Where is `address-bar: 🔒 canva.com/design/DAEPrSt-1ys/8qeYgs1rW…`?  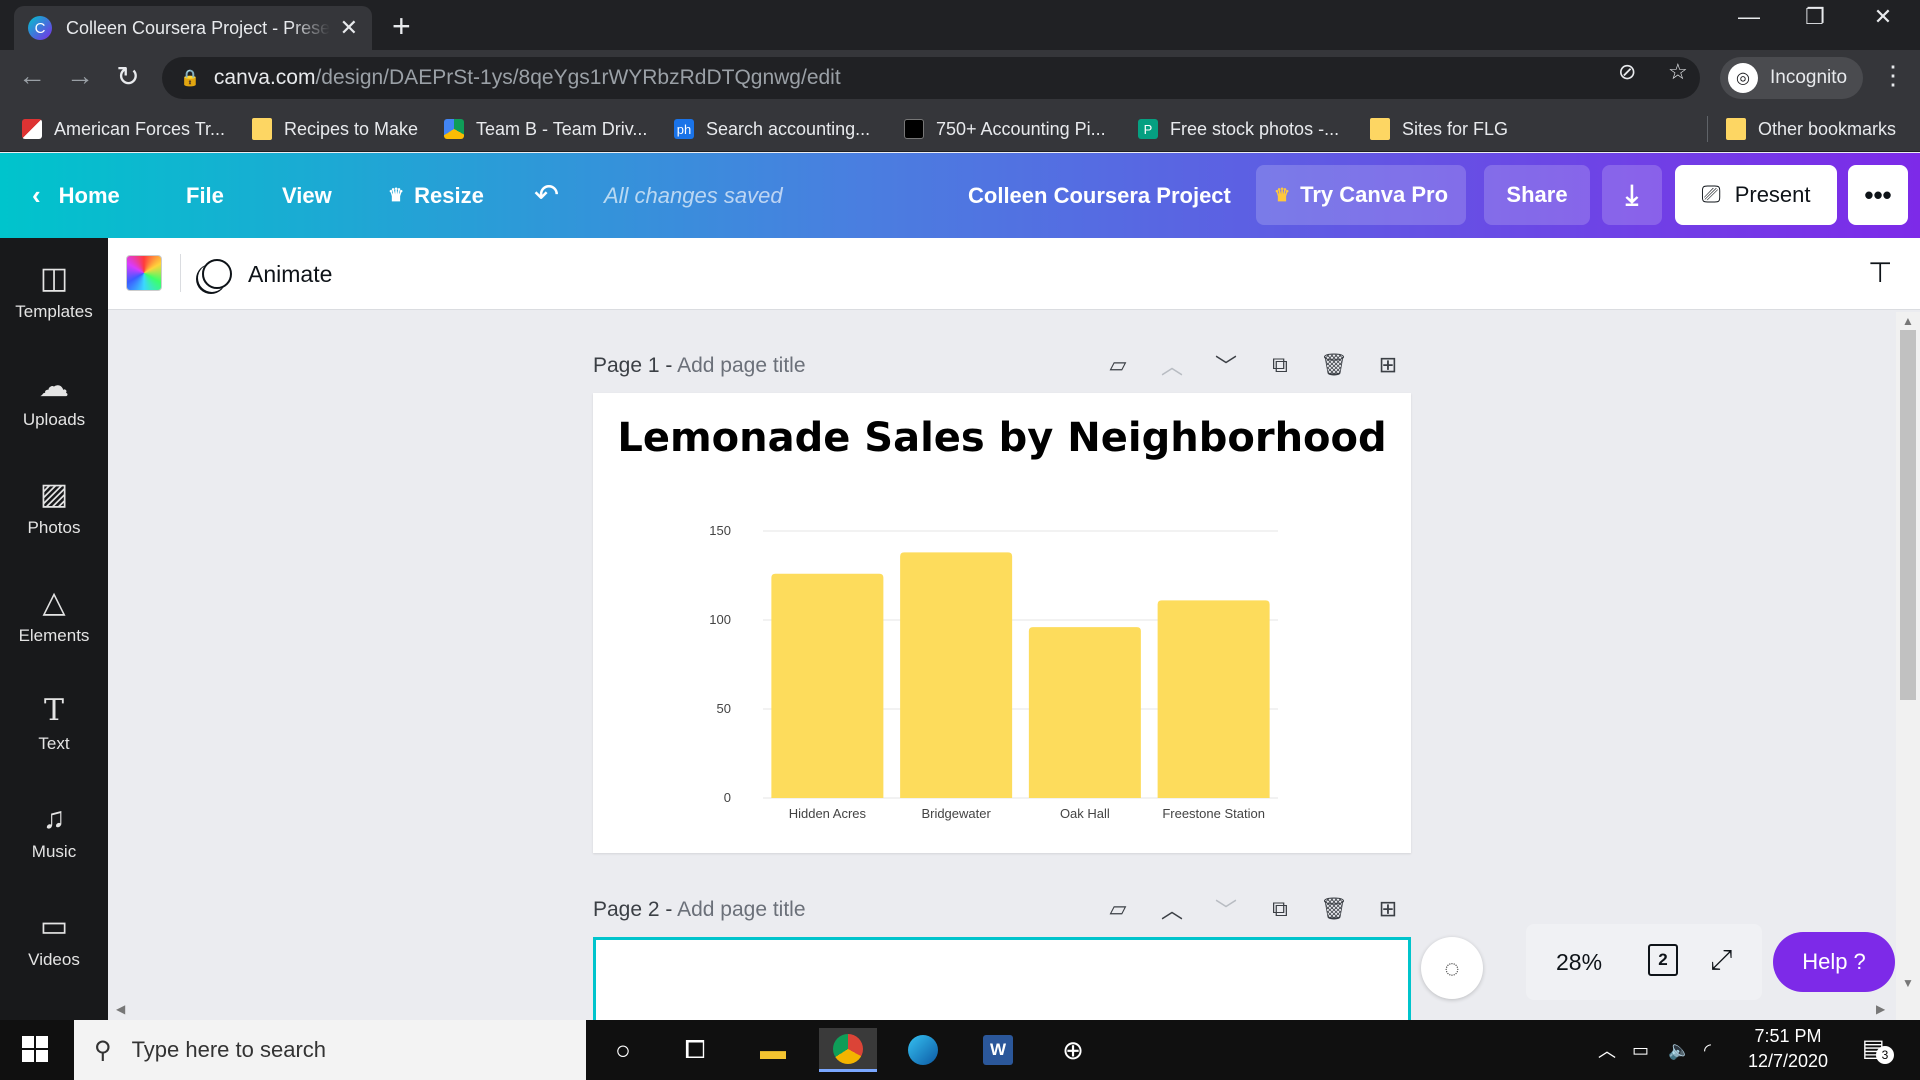
address-bar: 🔒 canva.com/design/DAEPrSt-1ys/8qeYgs1rW… is located at coordinates (931, 78).